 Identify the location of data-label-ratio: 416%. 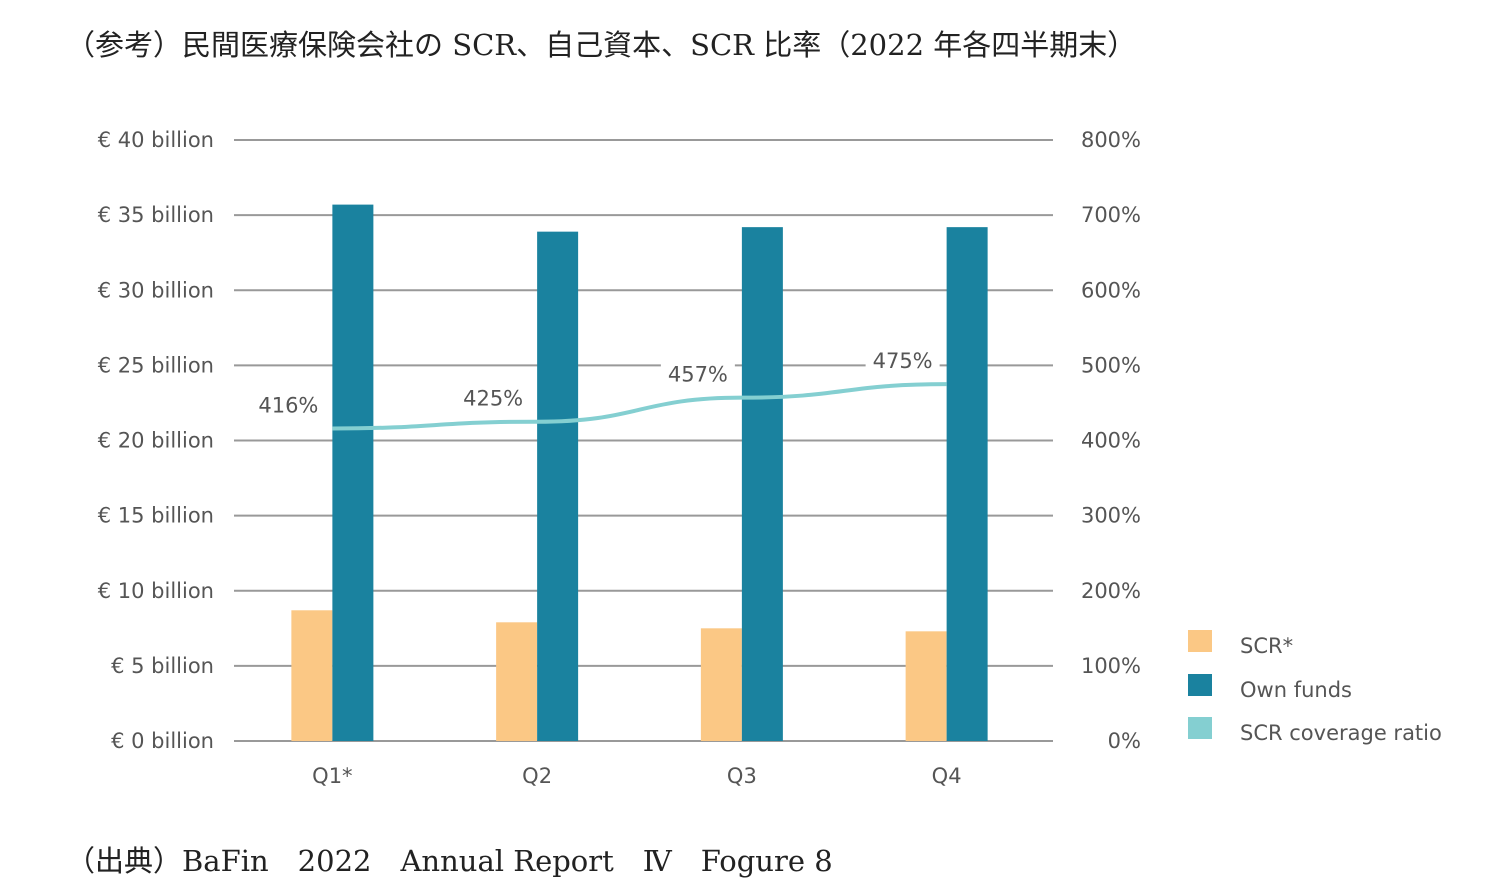
(288, 405).